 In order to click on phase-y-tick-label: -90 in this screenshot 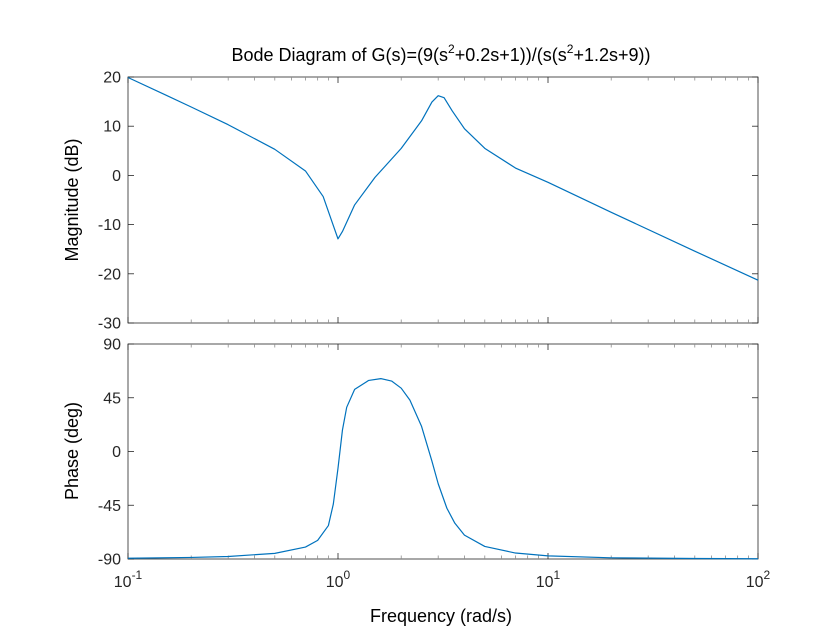, I will do `click(109, 560)`.